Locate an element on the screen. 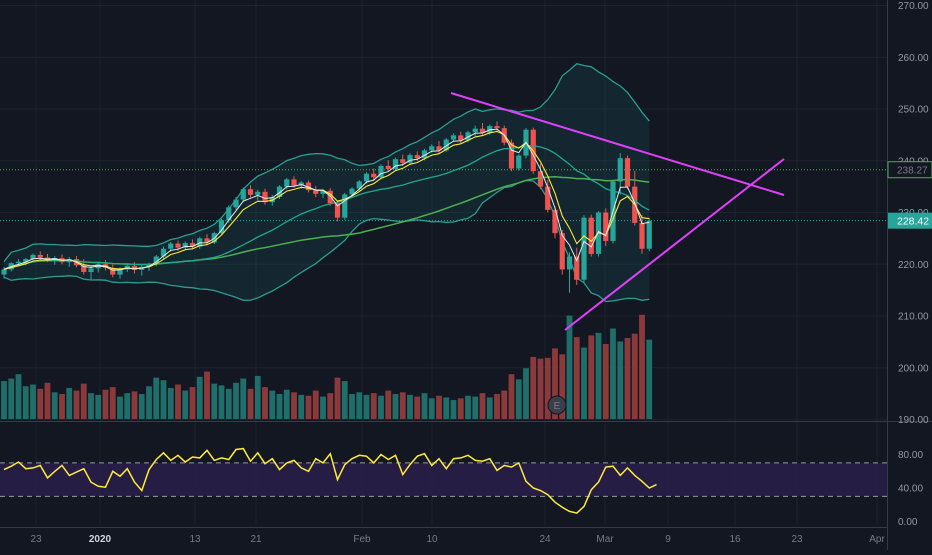 The width and height of the screenshot is (932, 555). trendline-lower is located at coordinates (674, 244).